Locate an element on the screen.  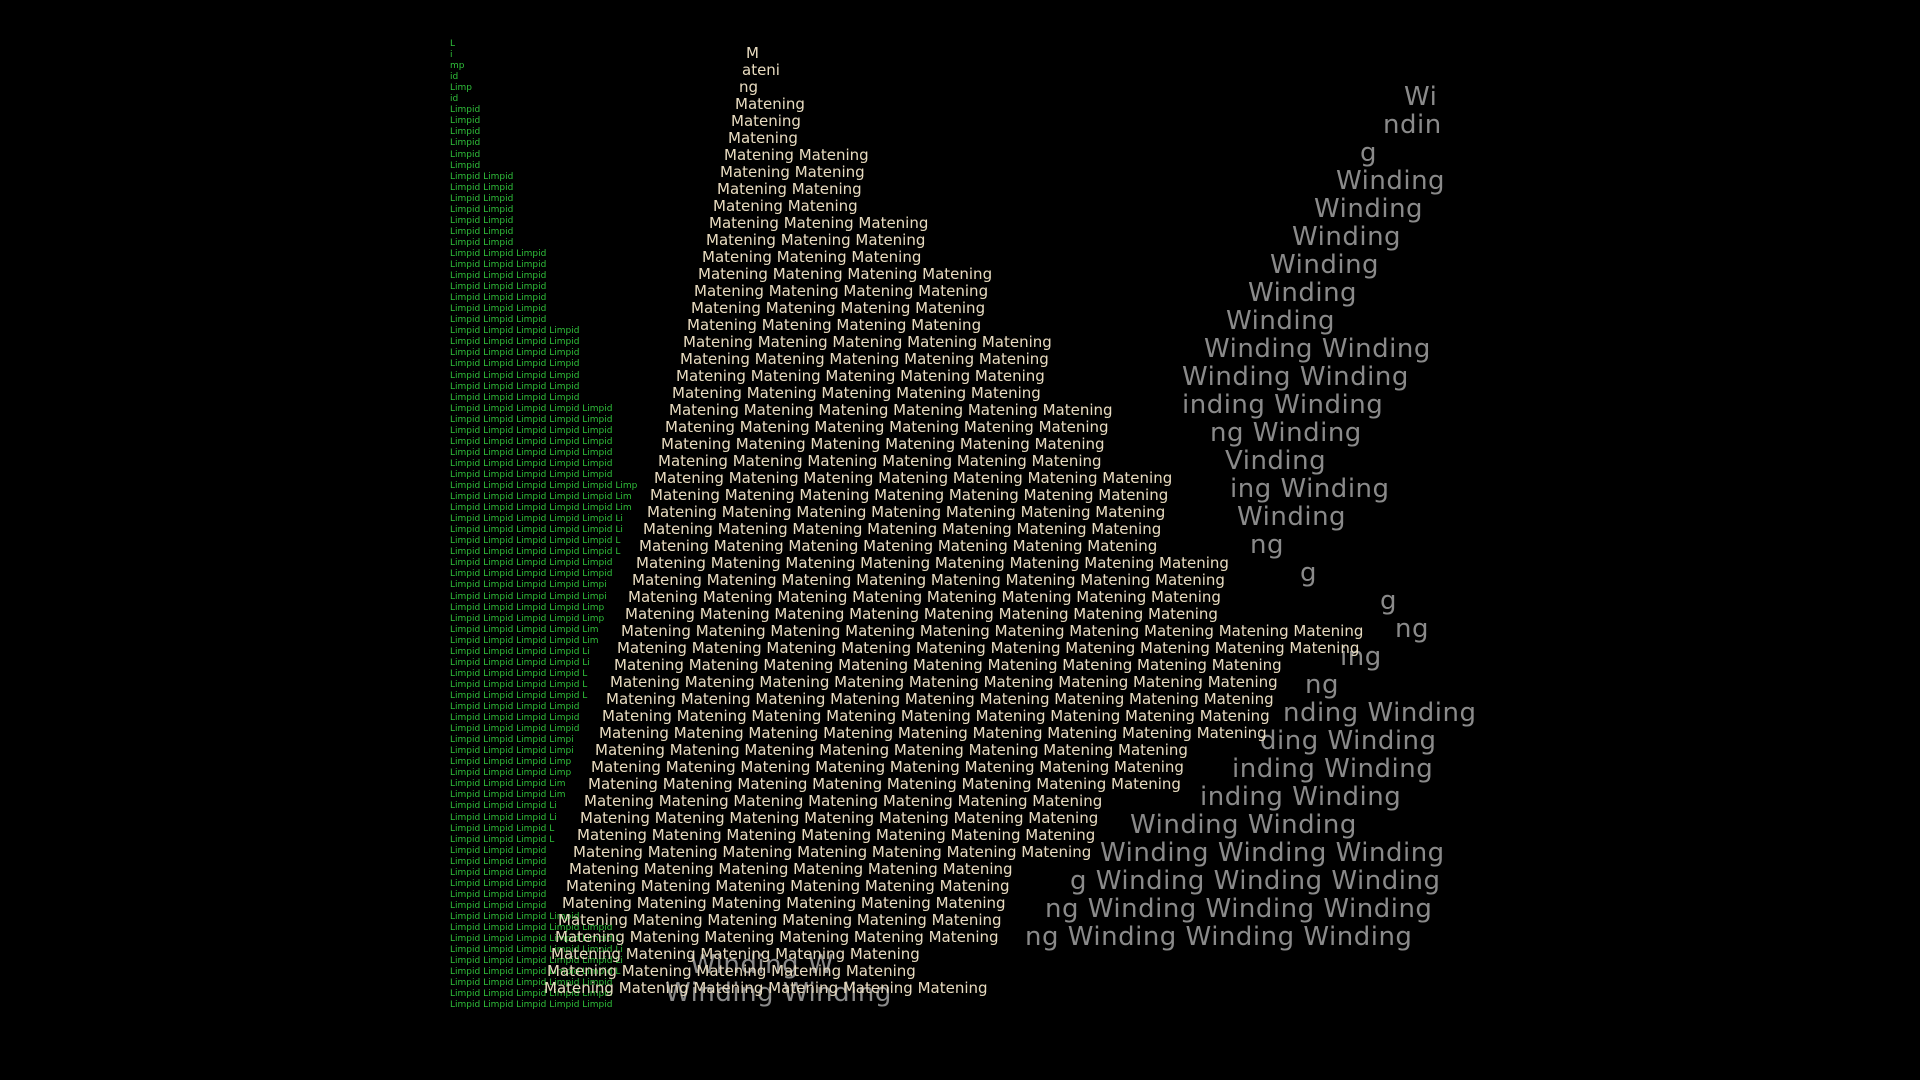
winding-text-line: Wi is located at coordinates (1421, 97).